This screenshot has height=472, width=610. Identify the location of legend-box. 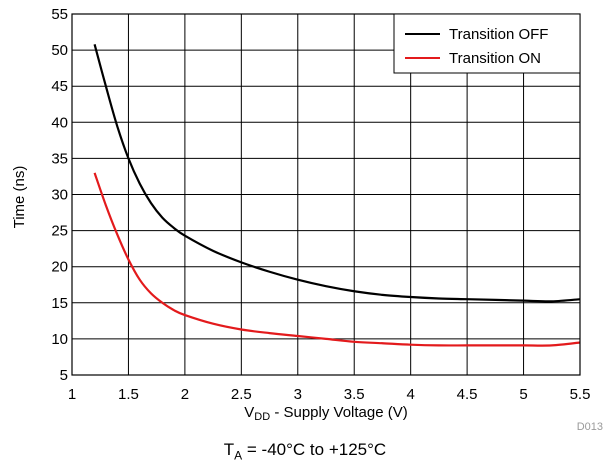
(487, 43).